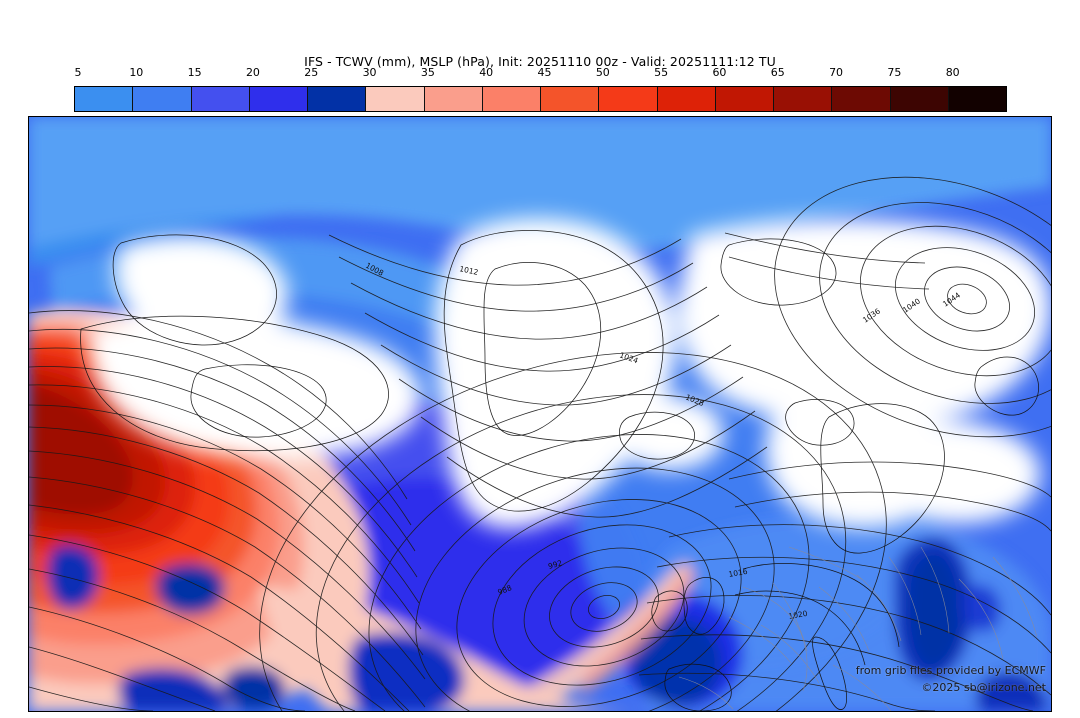 The image size is (1080, 718). What do you see at coordinates (719, 72) in the screenshot?
I see `colorbar-tick-60: 60` at bounding box center [719, 72].